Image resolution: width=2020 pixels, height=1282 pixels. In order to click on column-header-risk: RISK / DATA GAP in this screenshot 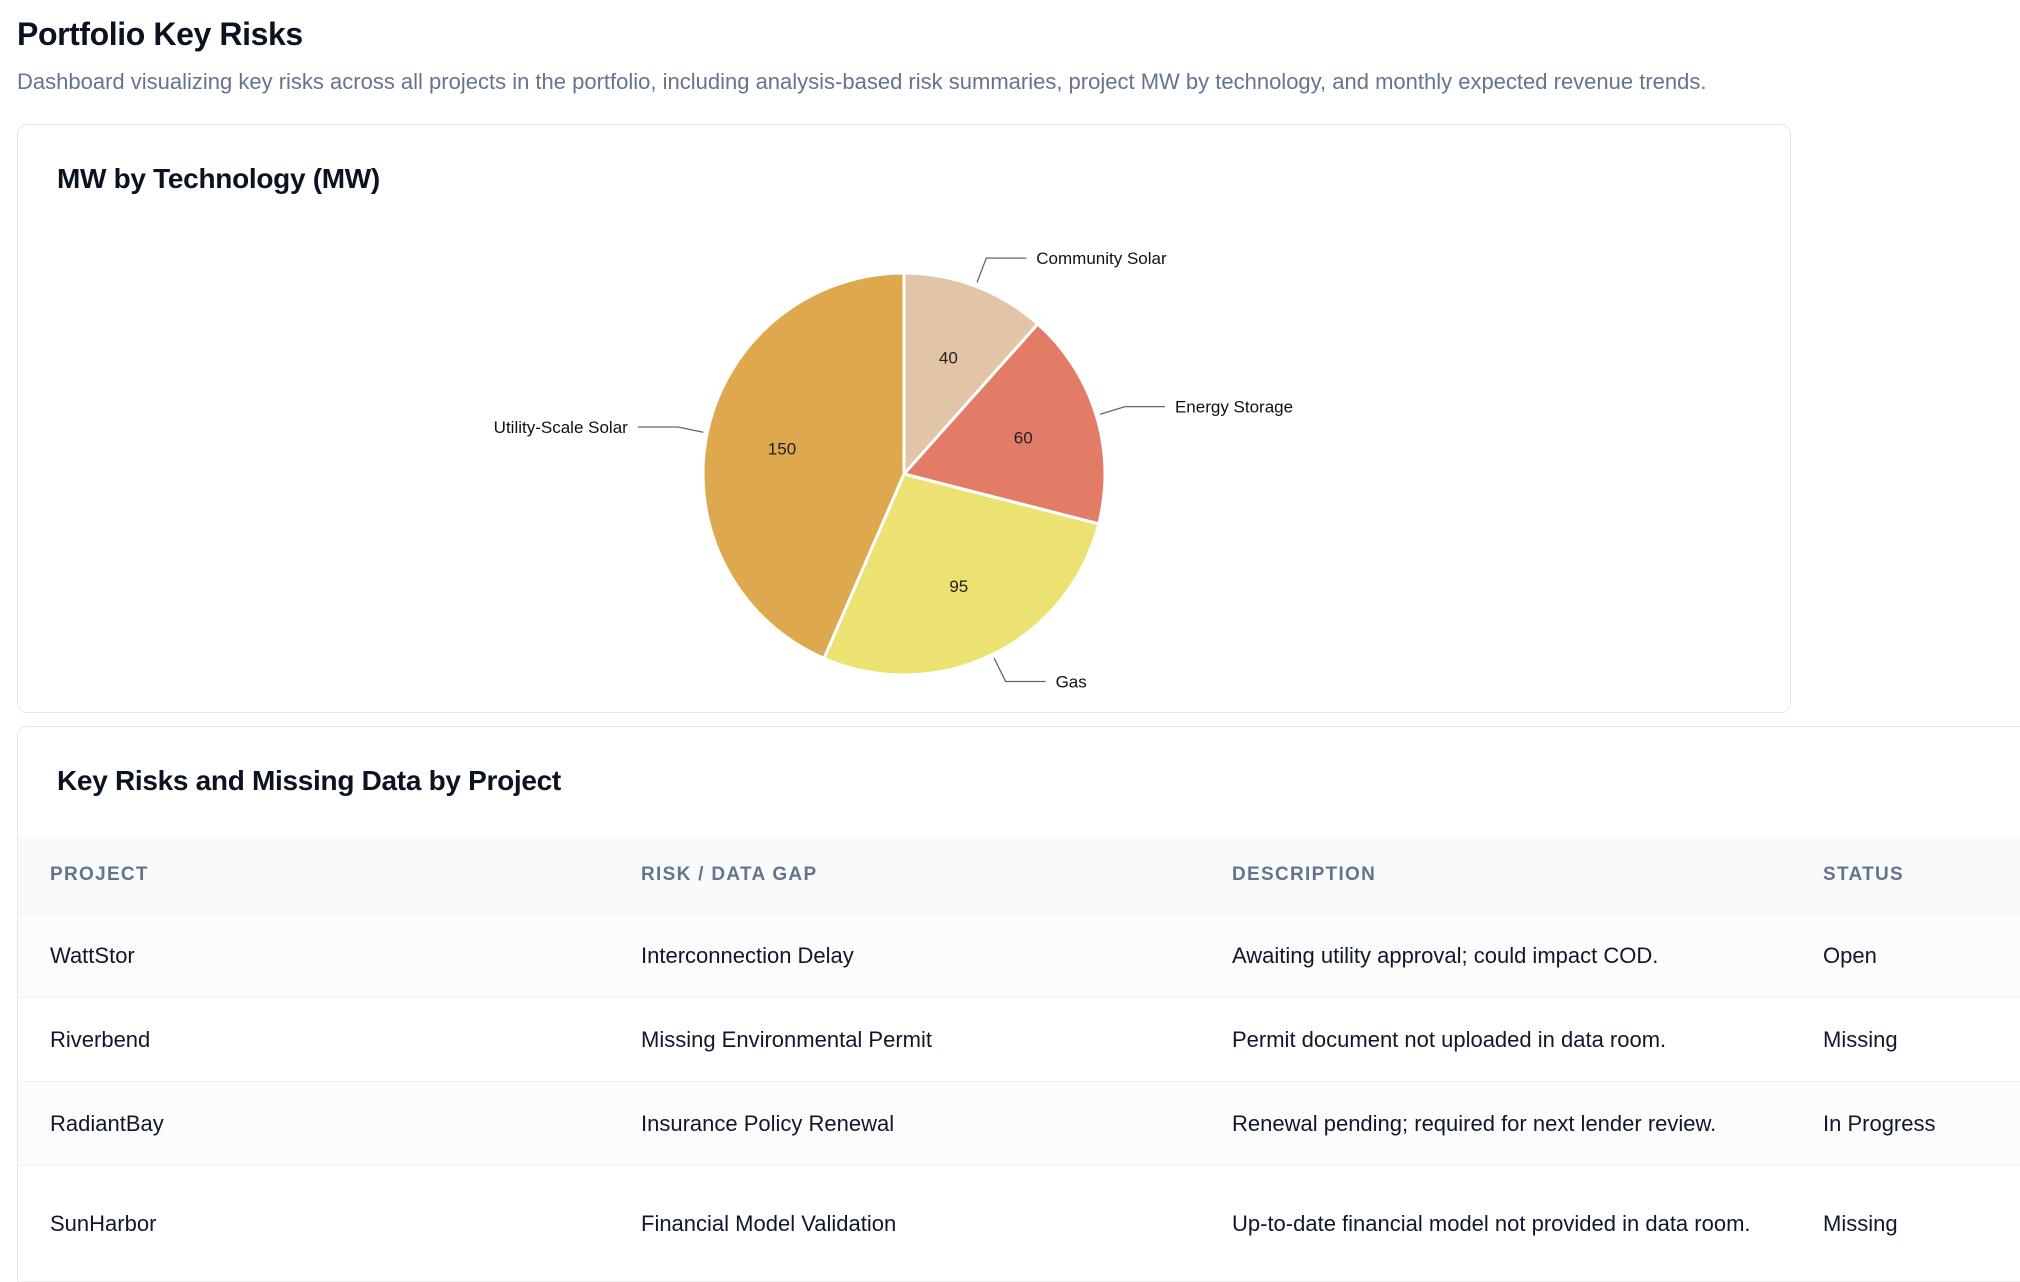, I will do `click(904, 875)`.